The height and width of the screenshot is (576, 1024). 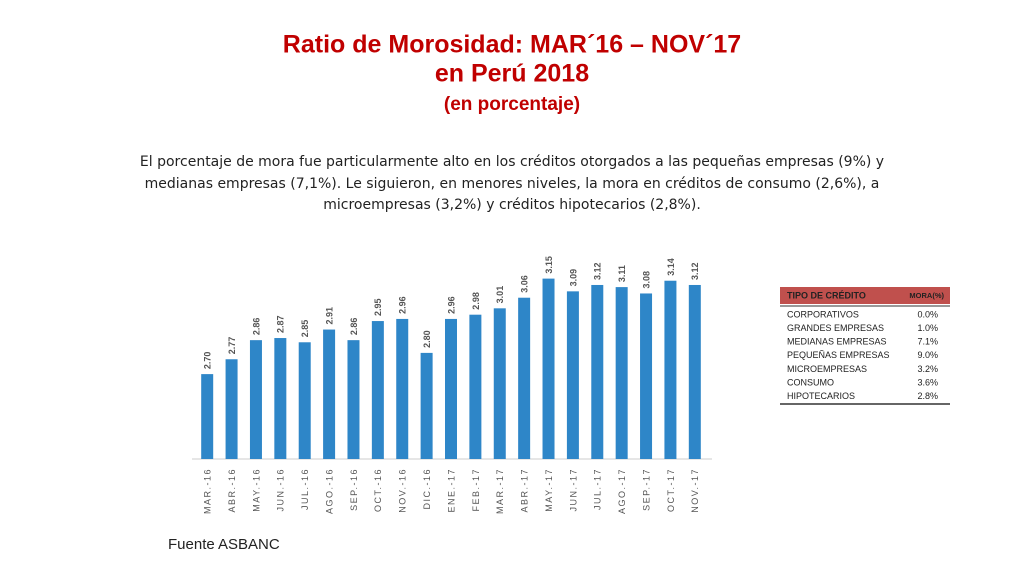 I want to click on table-header-bg, so click(x=865, y=295).